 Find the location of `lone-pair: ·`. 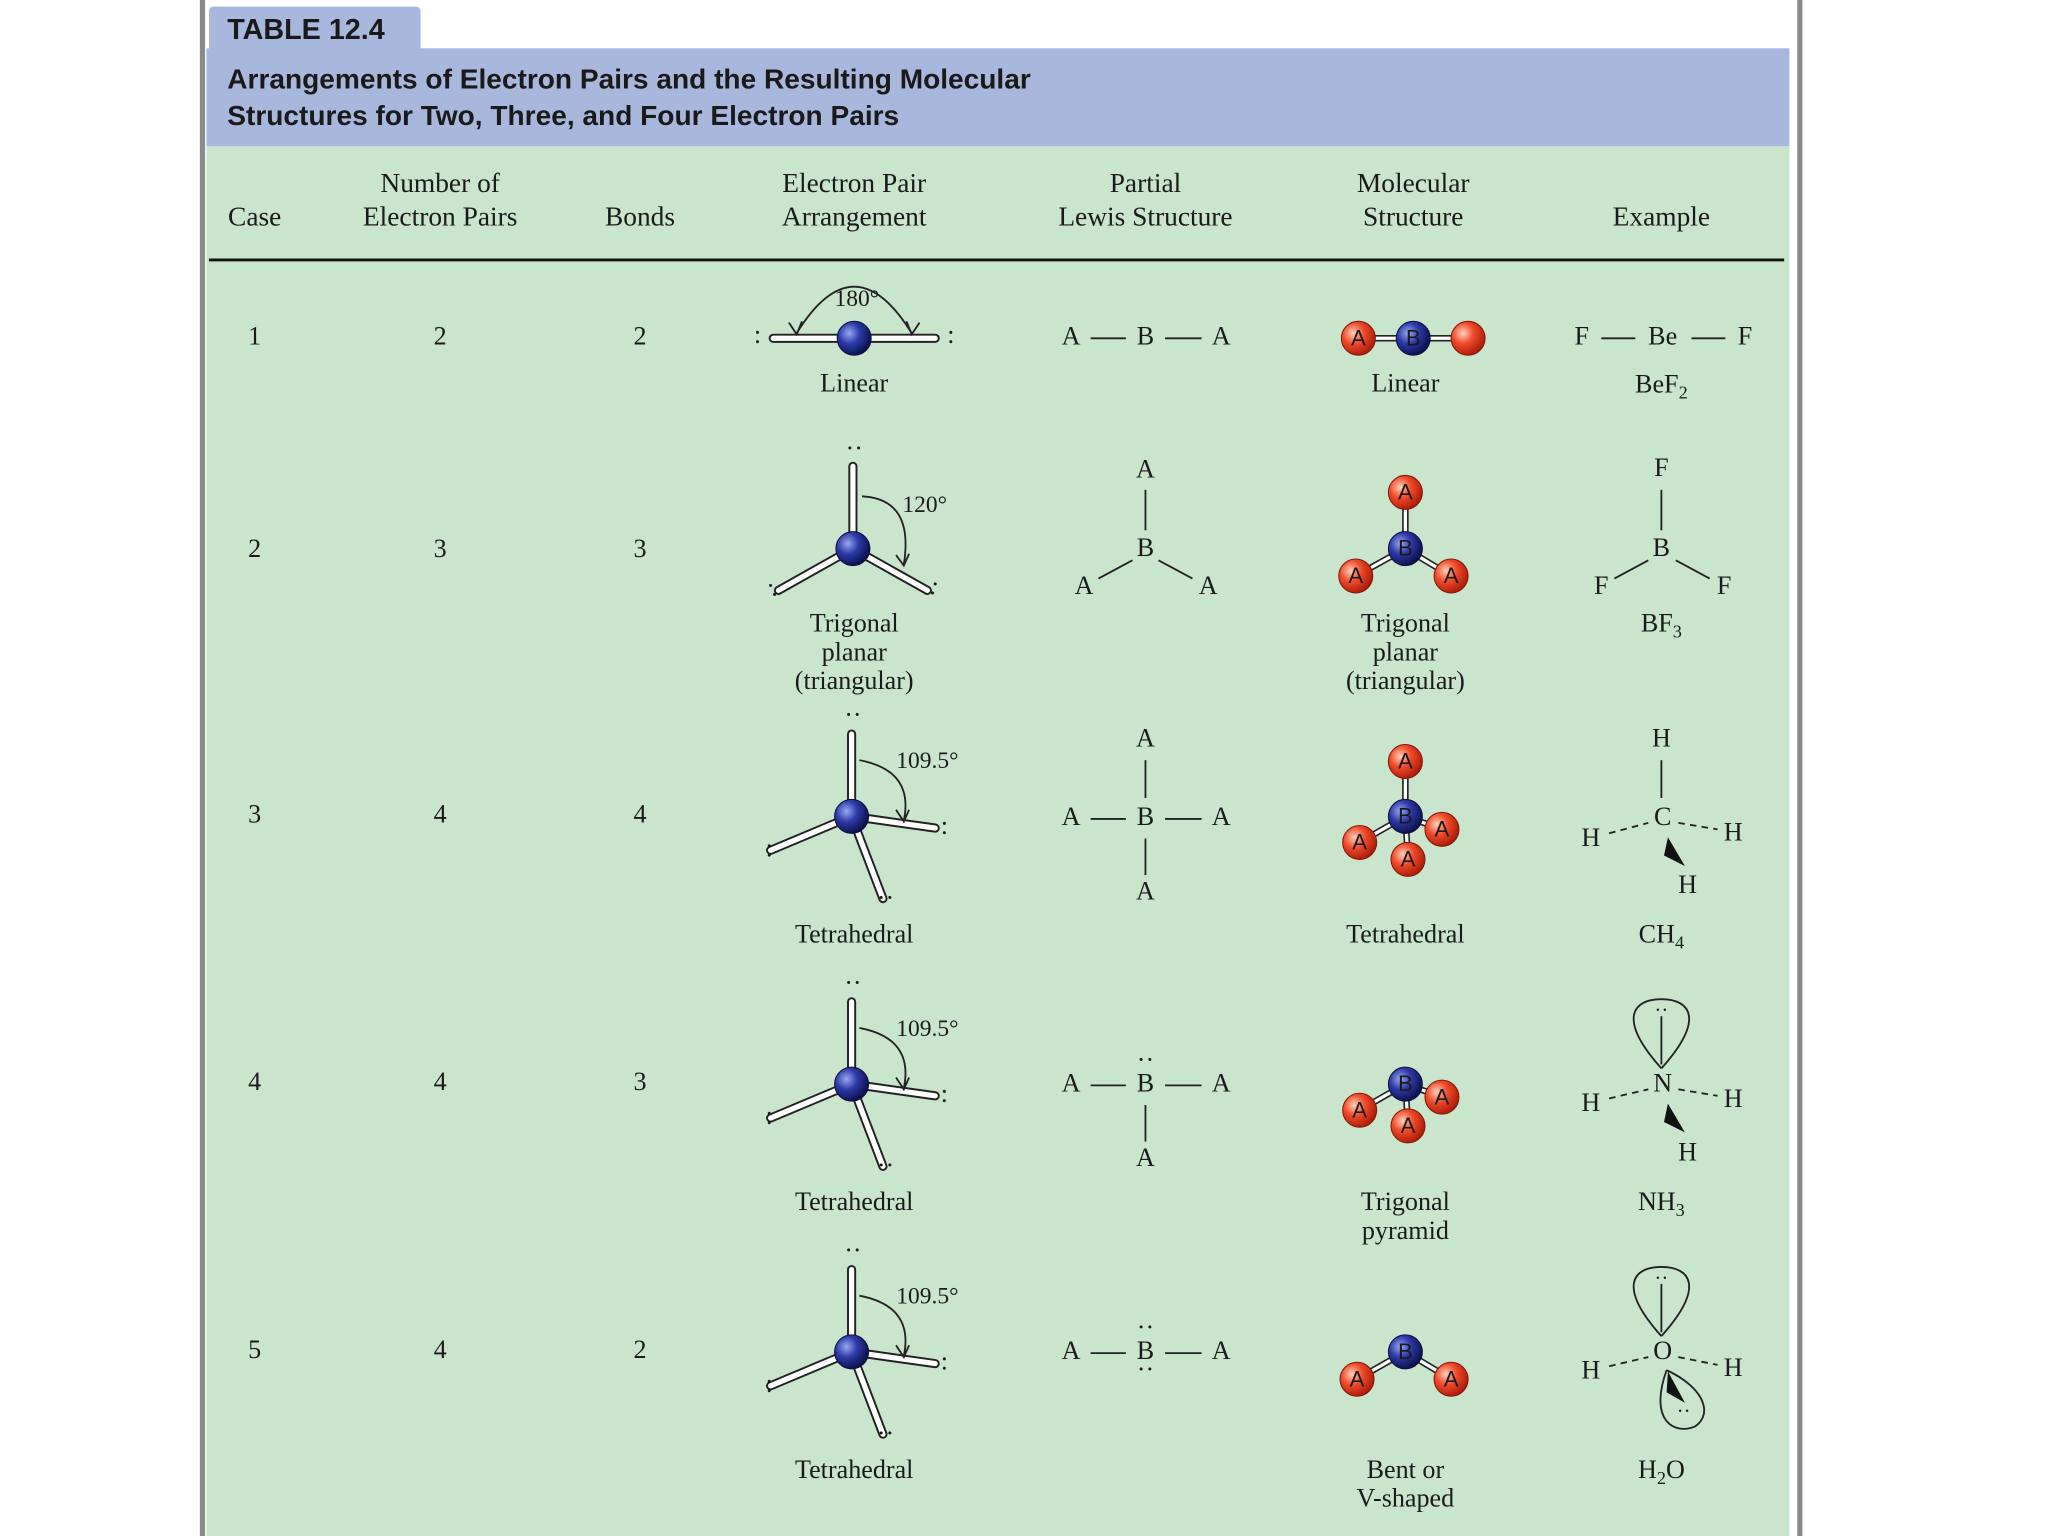

lone-pair: · is located at coordinates (774, 594).